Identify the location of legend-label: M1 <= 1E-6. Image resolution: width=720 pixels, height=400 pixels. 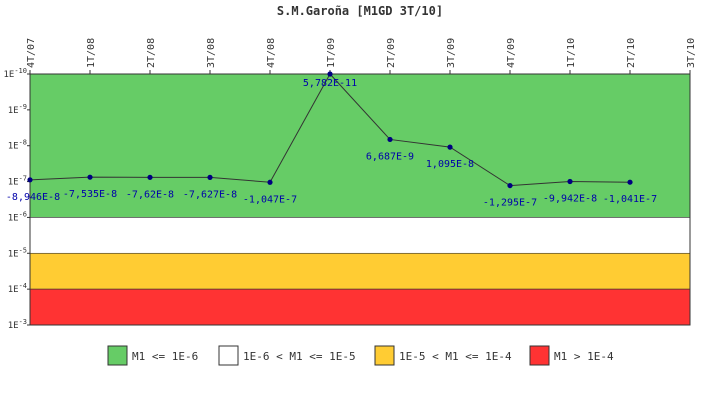
(165, 356).